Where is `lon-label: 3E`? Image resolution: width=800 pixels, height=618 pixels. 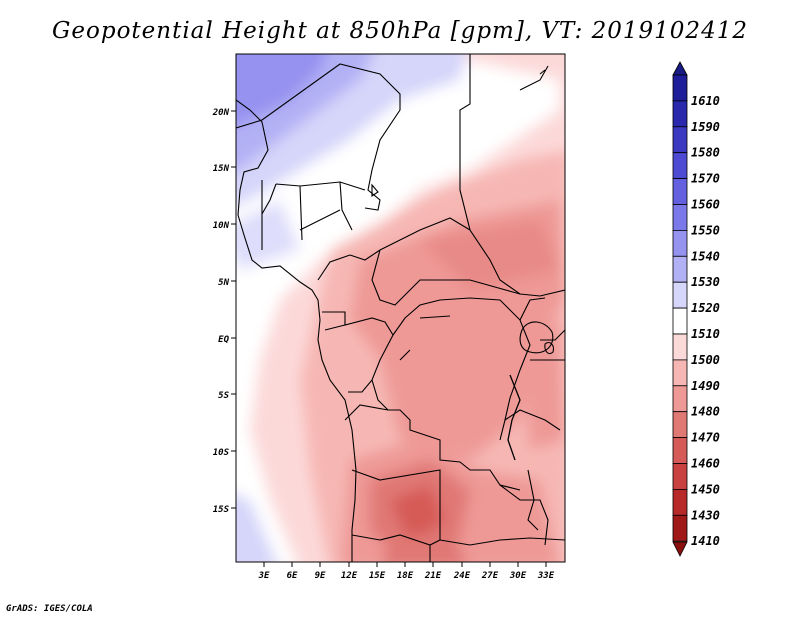
lon-label: 3E is located at coordinates (264, 576).